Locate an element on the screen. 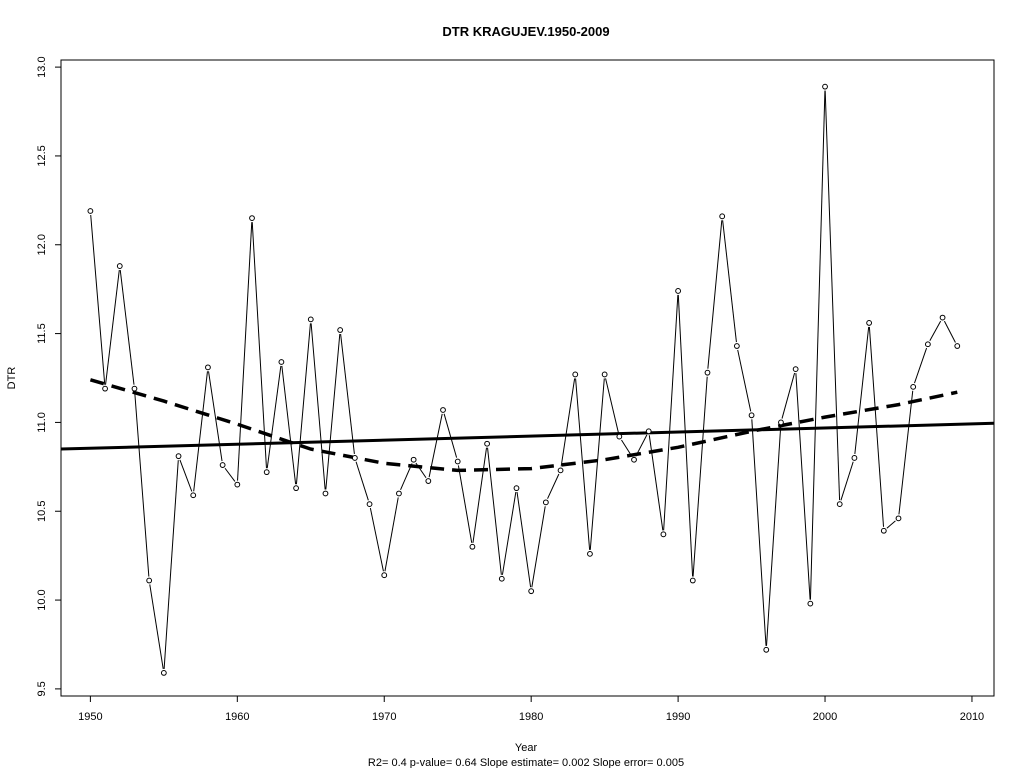 The width and height of the screenshot is (1024, 768). data-point-1992 is located at coordinates (707, 372).